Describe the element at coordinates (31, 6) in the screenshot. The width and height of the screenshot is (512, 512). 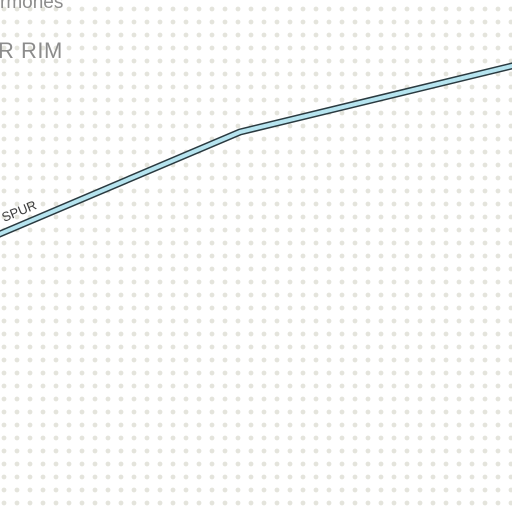
I see `place-label-top: rmones` at that location.